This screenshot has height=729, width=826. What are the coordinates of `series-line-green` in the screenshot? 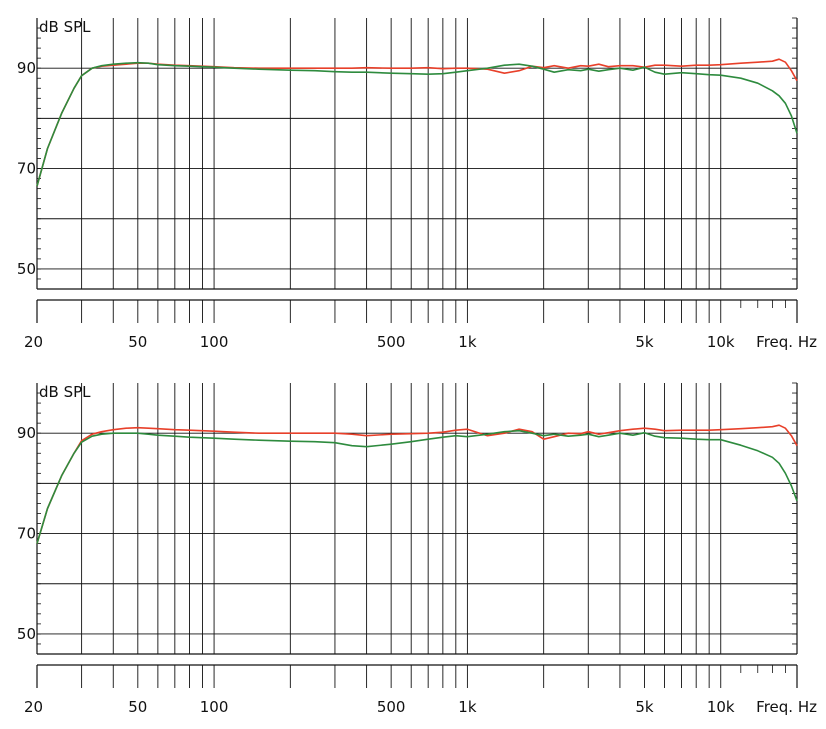 It's located at (417, 486).